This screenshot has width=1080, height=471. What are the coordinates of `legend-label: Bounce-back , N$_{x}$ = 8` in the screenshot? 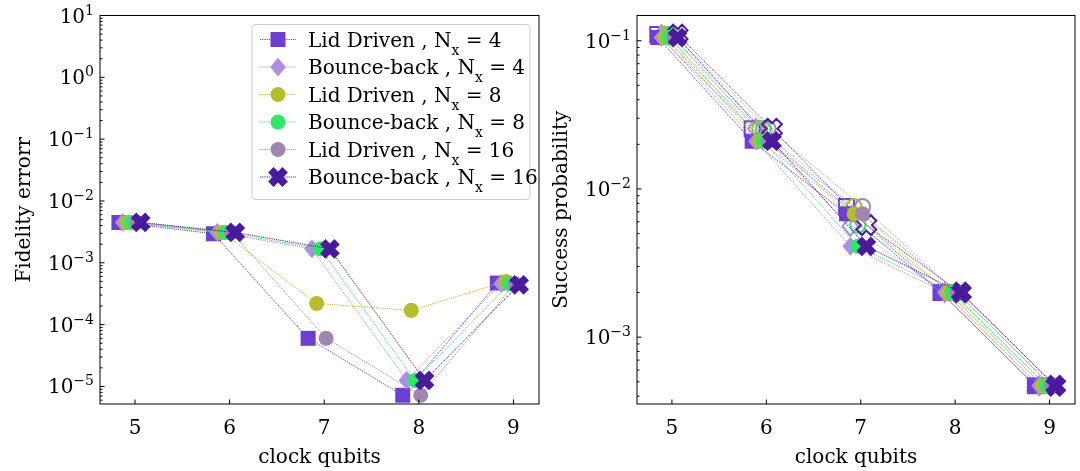 It's located at (417, 125).